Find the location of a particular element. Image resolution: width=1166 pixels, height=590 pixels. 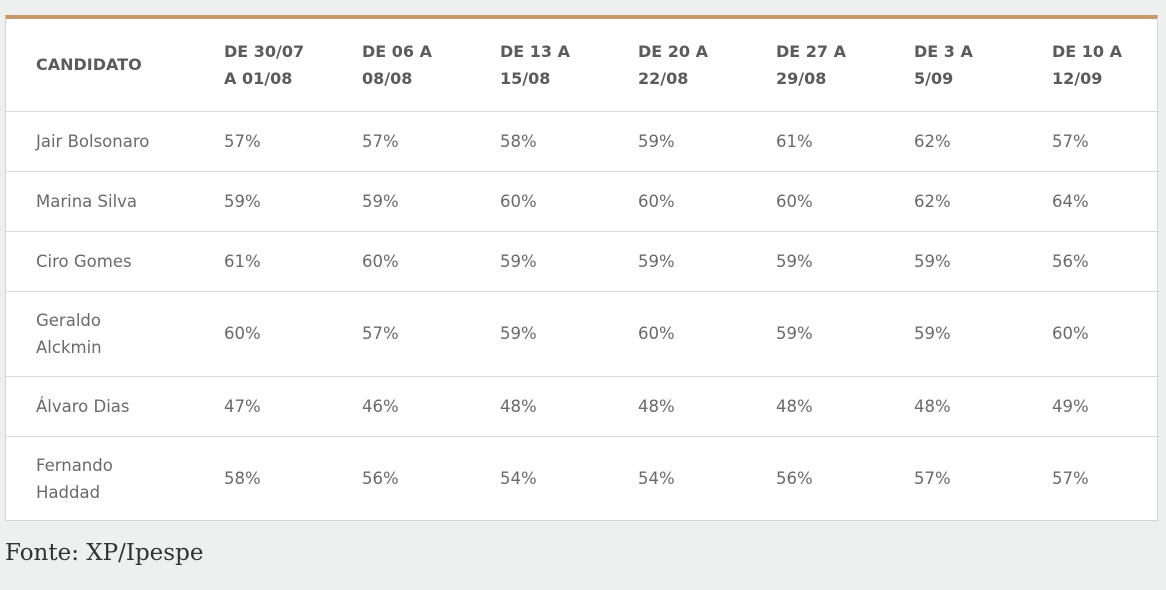

table-row: Marina Silva 59% 59% 60% 60% 60% 62% 64% is located at coordinates (582, 201).